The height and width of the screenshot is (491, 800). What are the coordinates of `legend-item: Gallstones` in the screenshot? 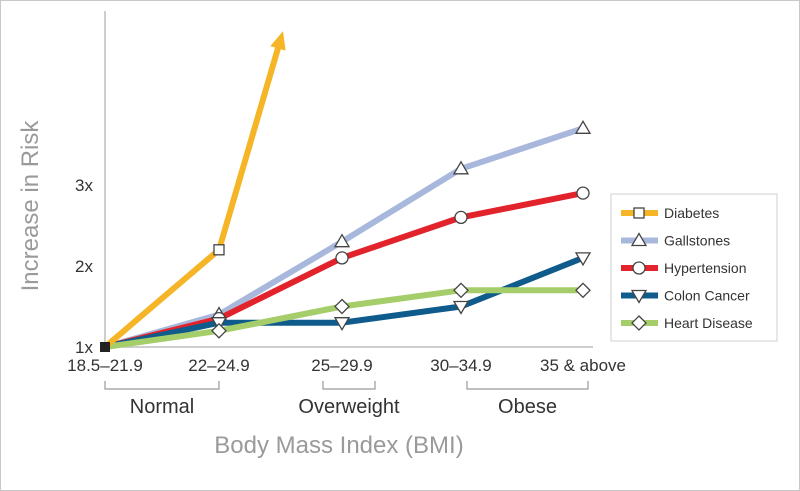 It's located at (675, 240).